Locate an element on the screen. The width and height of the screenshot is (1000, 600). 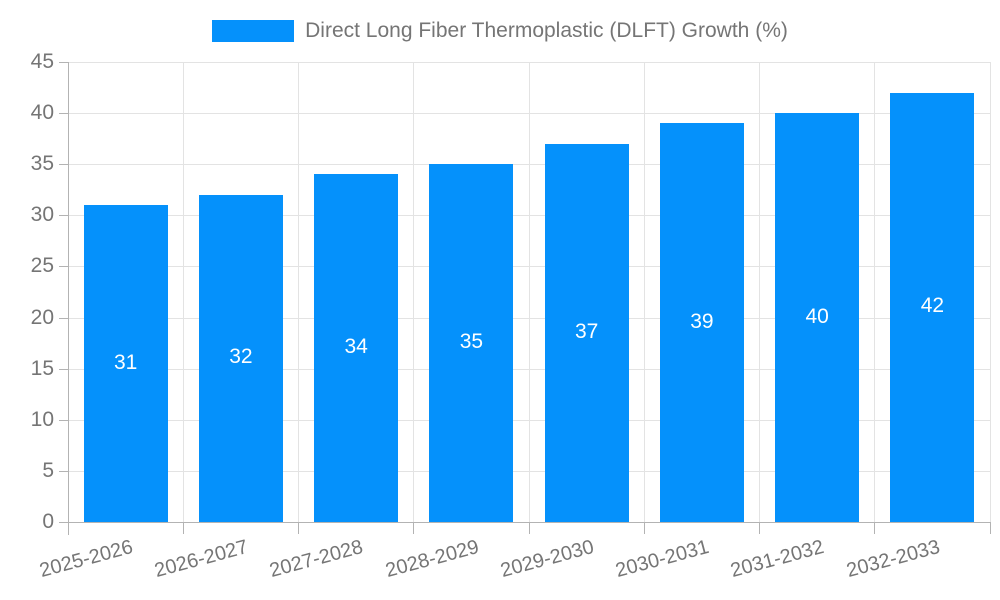
x-axis-line is located at coordinates (529, 522).